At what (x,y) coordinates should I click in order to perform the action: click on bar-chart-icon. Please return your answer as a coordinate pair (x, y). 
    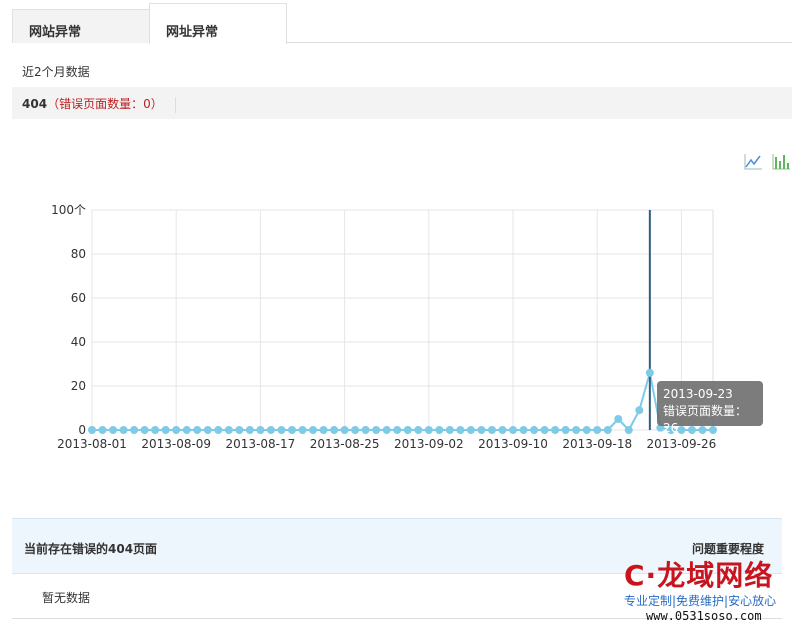
    Looking at the image, I should click on (781, 161).